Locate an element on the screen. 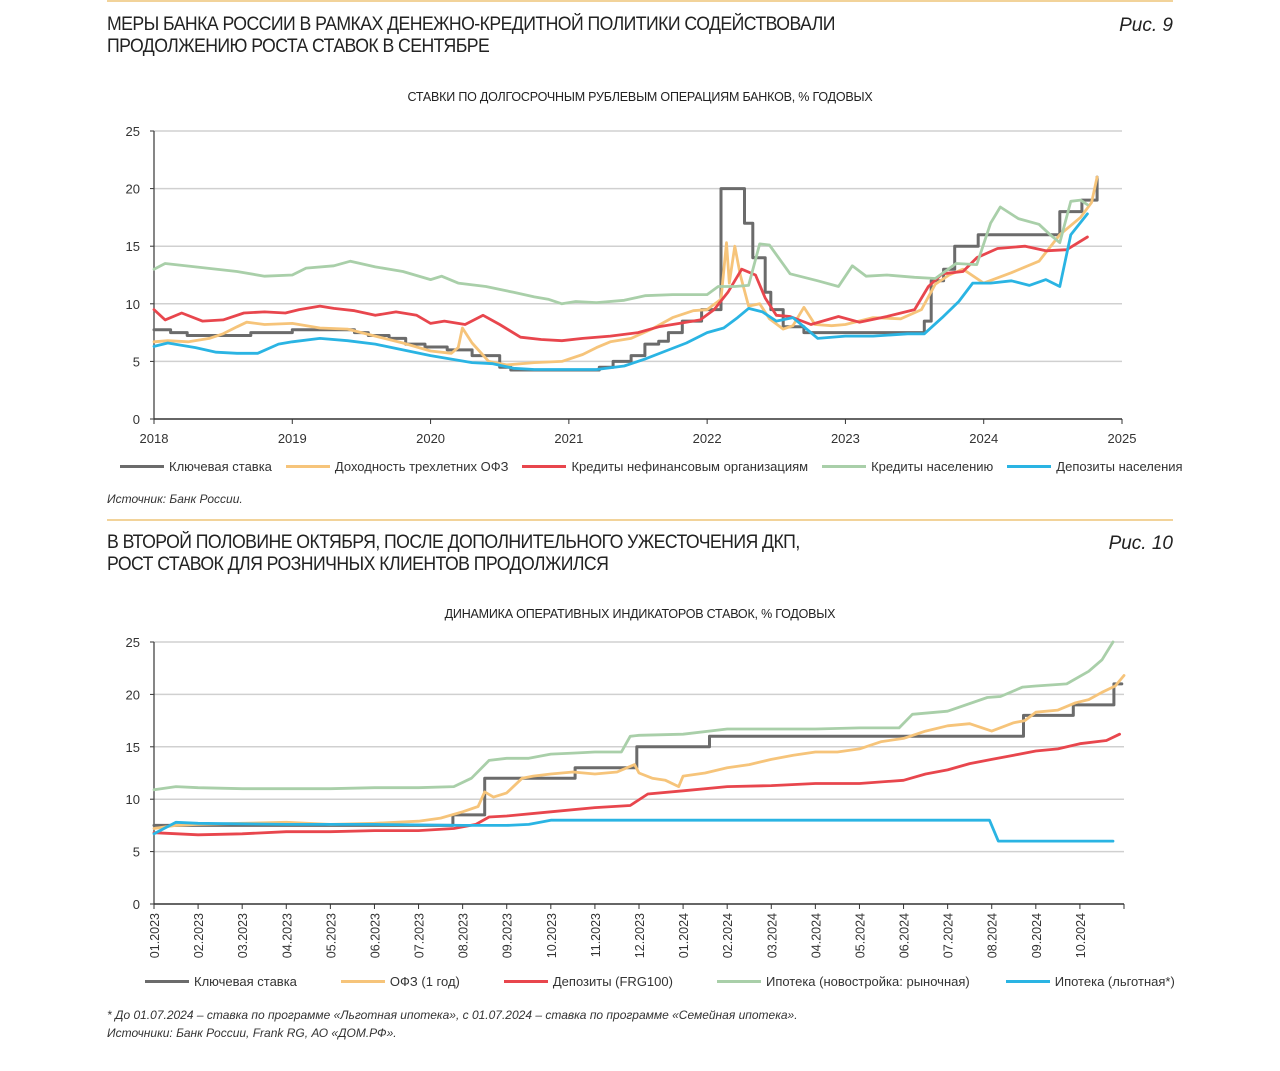 The height and width of the screenshot is (1071, 1280). legend-item: Ипотека (льготная*) is located at coordinates (1090, 981).